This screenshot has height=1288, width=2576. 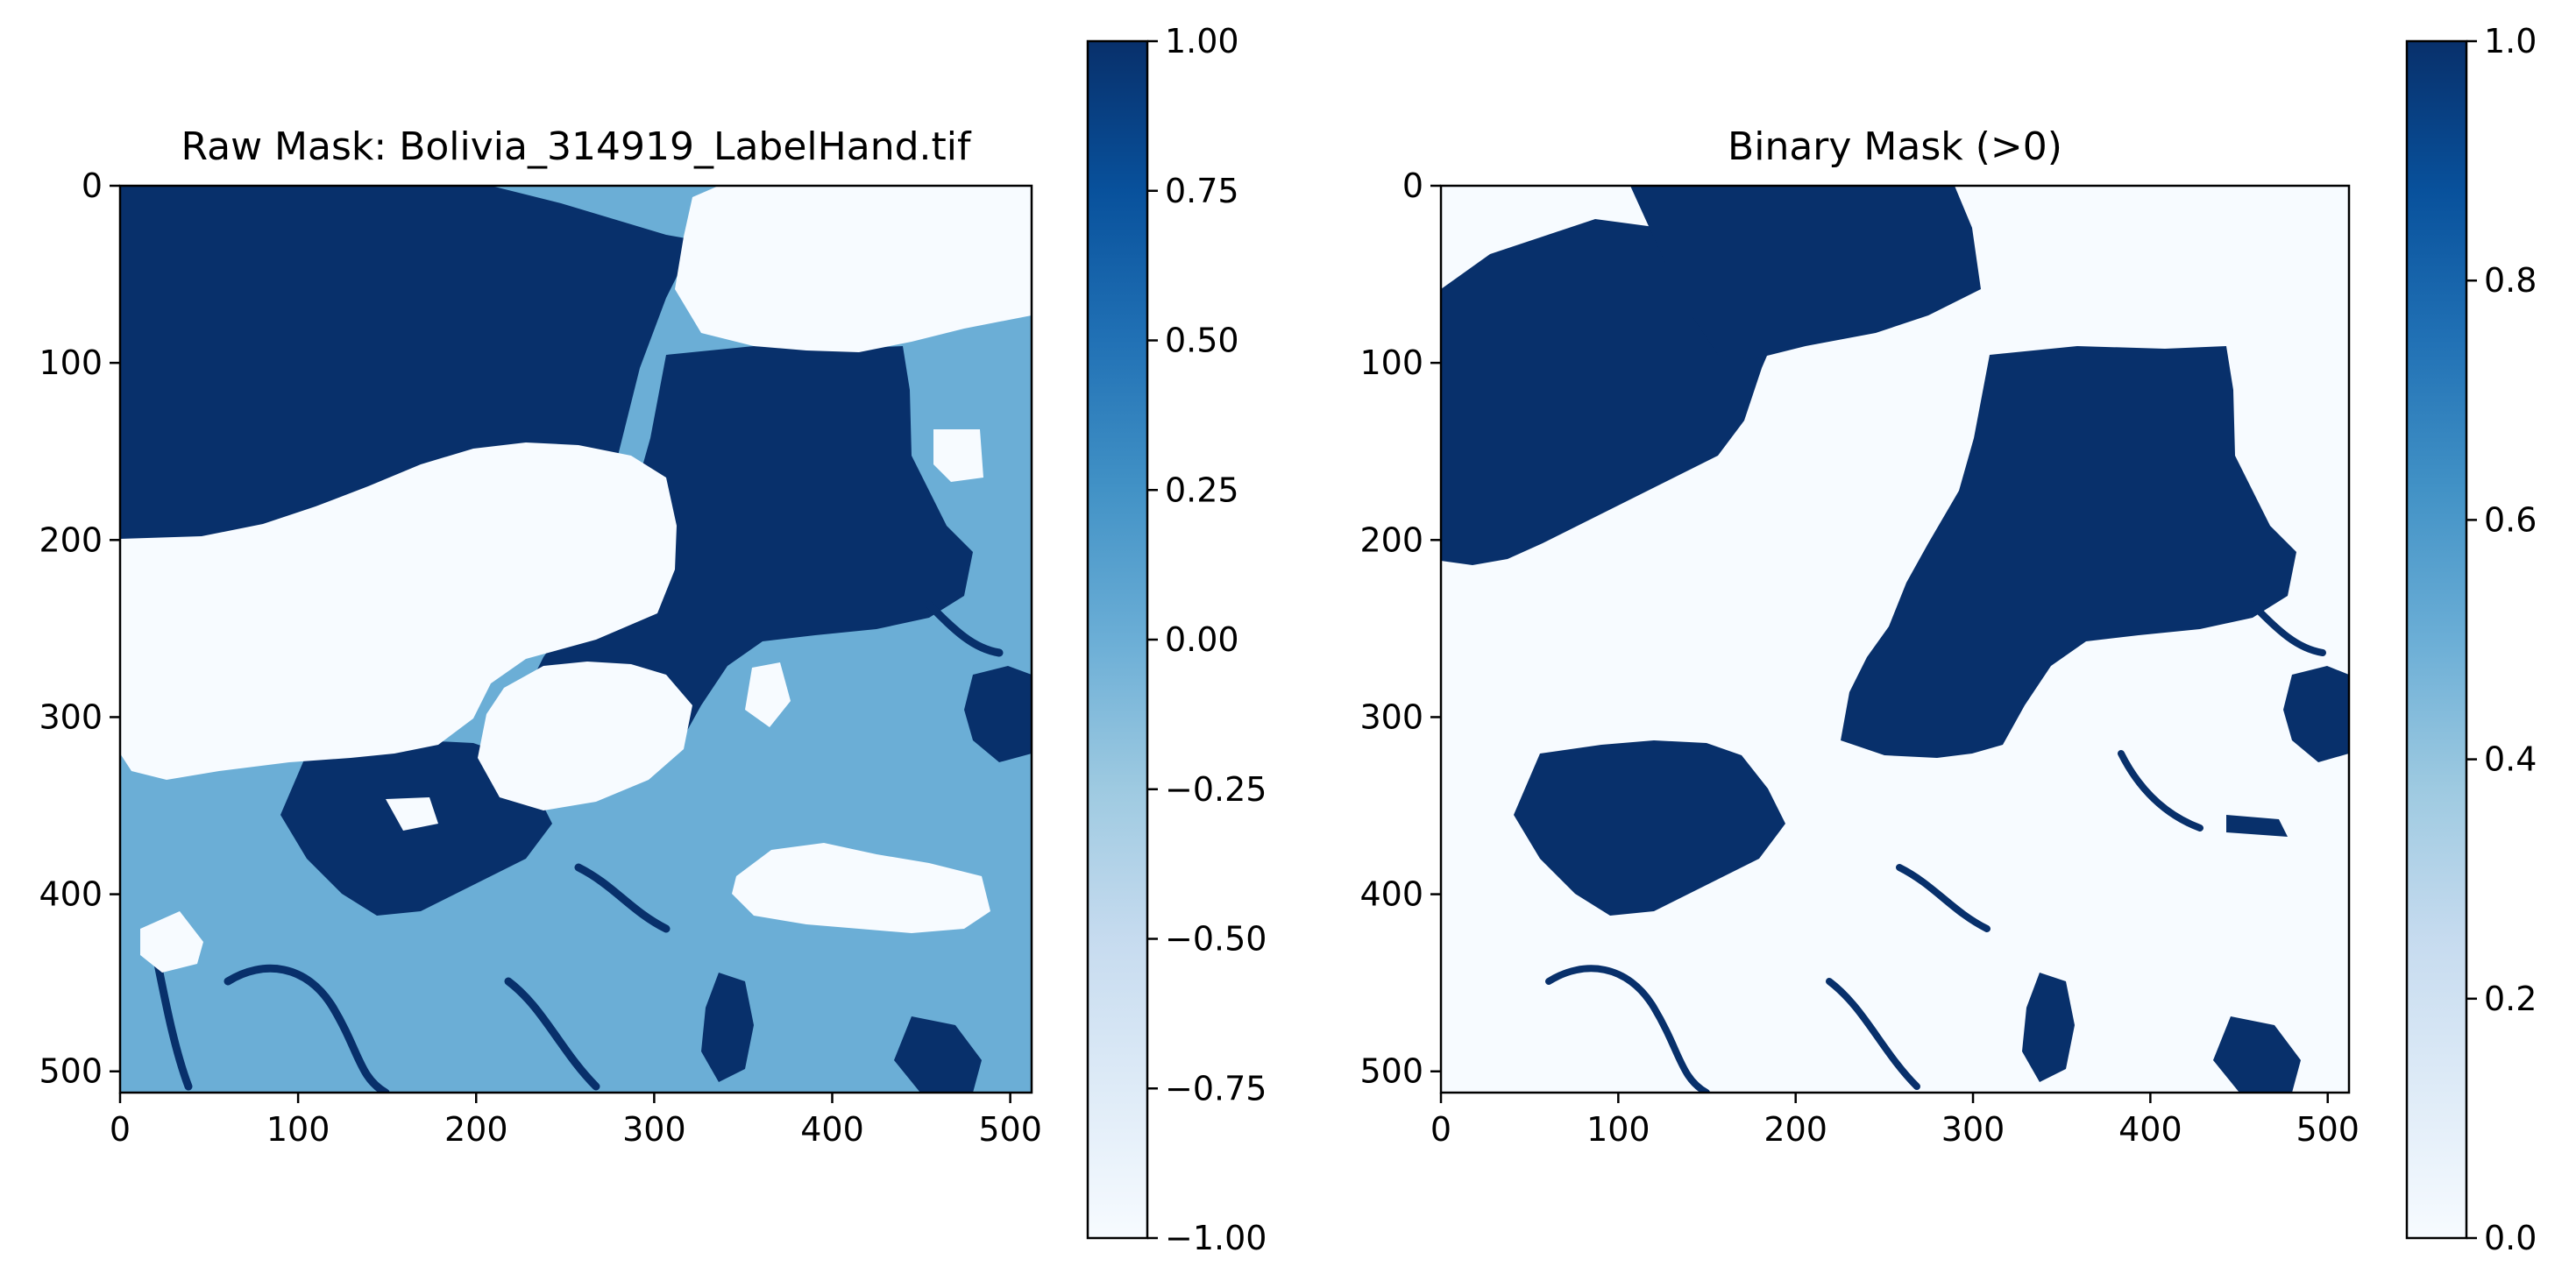 What do you see at coordinates (1202, 191) in the screenshot?
I see `raw-mask-colorbar-tick-label: 0.75` at bounding box center [1202, 191].